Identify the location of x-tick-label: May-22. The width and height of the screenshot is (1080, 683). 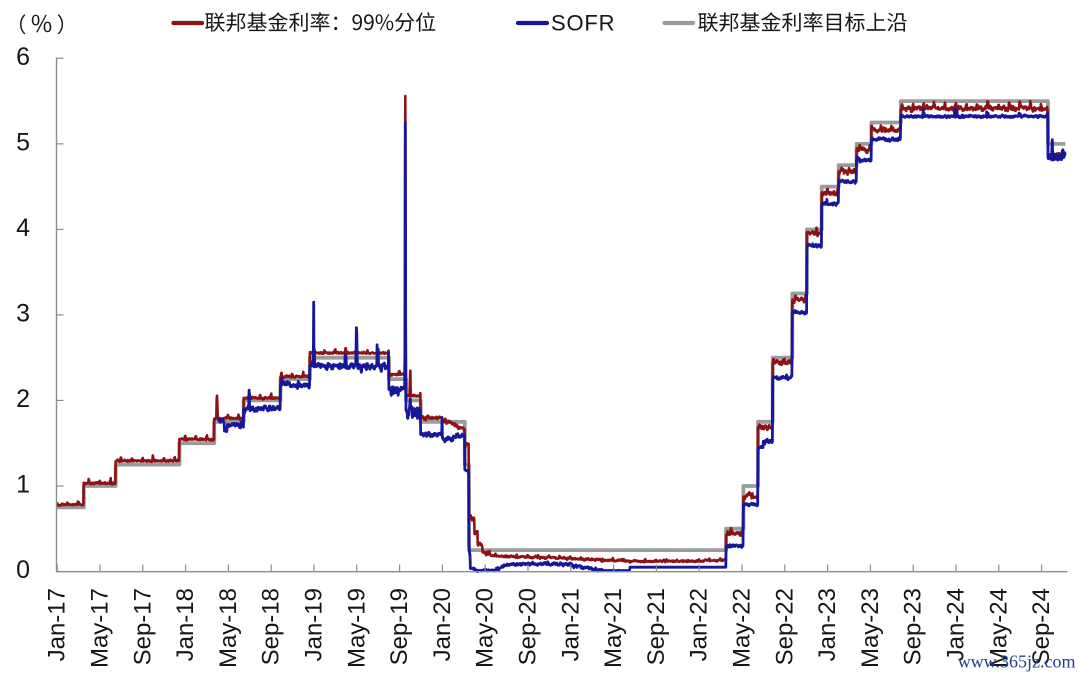
(742, 628).